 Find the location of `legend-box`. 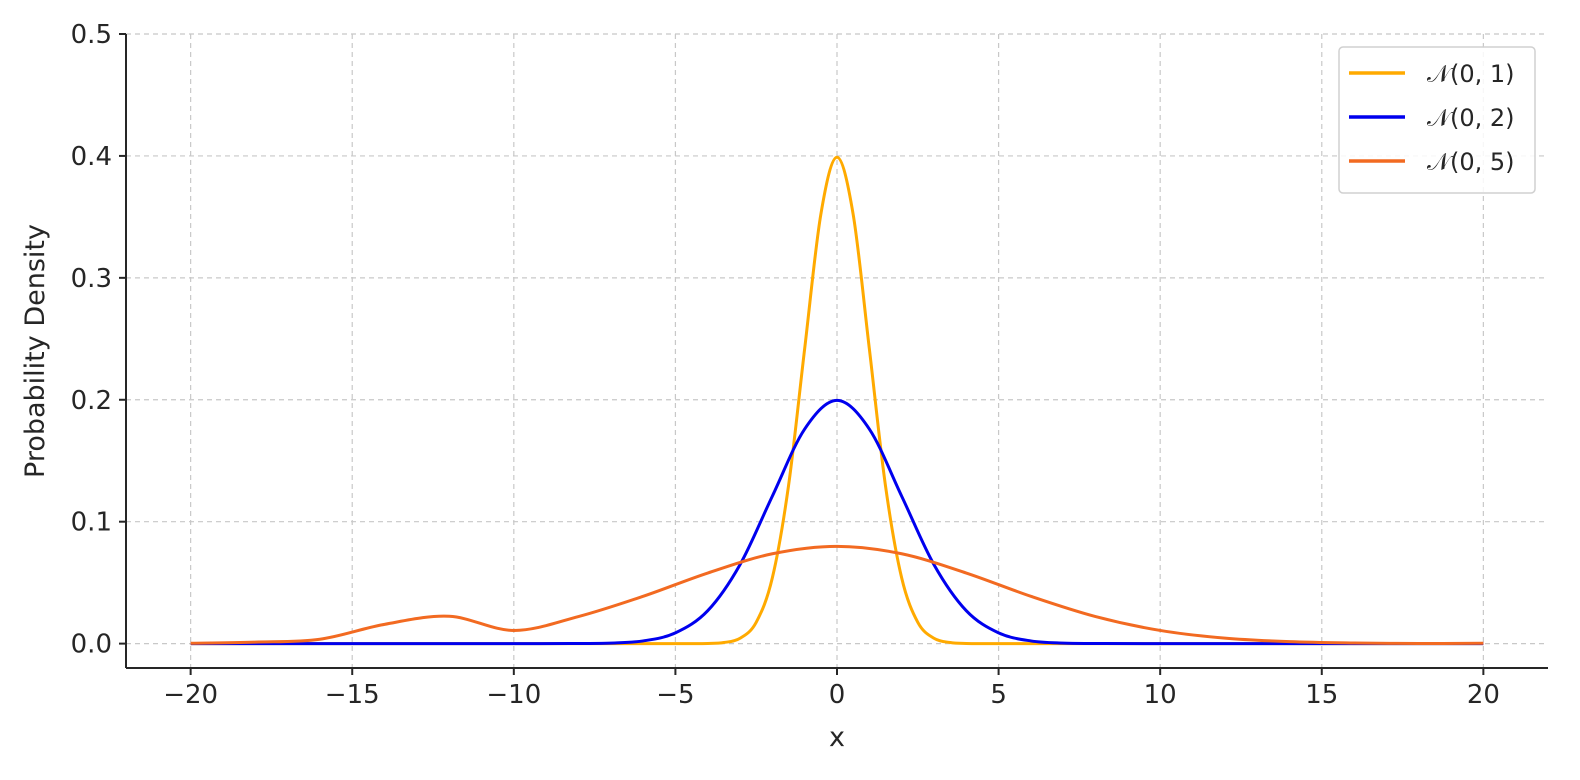

legend-box is located at coordinates (1437, 120).